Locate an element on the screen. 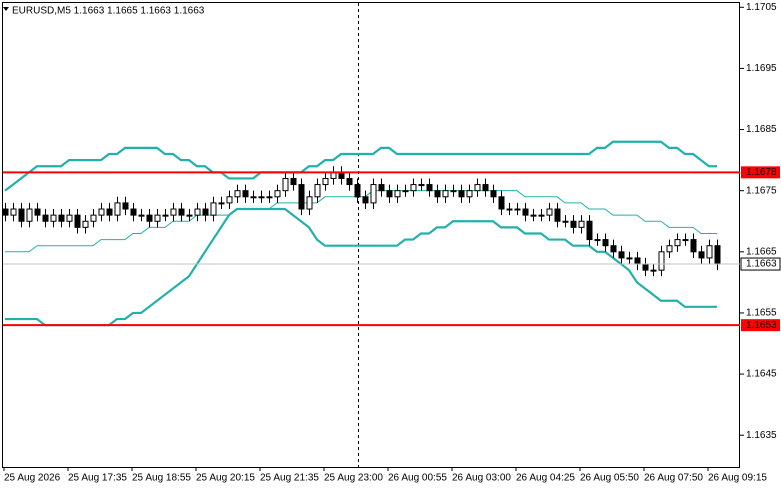 Image resolution: width=781 pixels, height=489 pixels. x-tick-label: 25 Aug 23:00 is located at coordinates (353, 478).